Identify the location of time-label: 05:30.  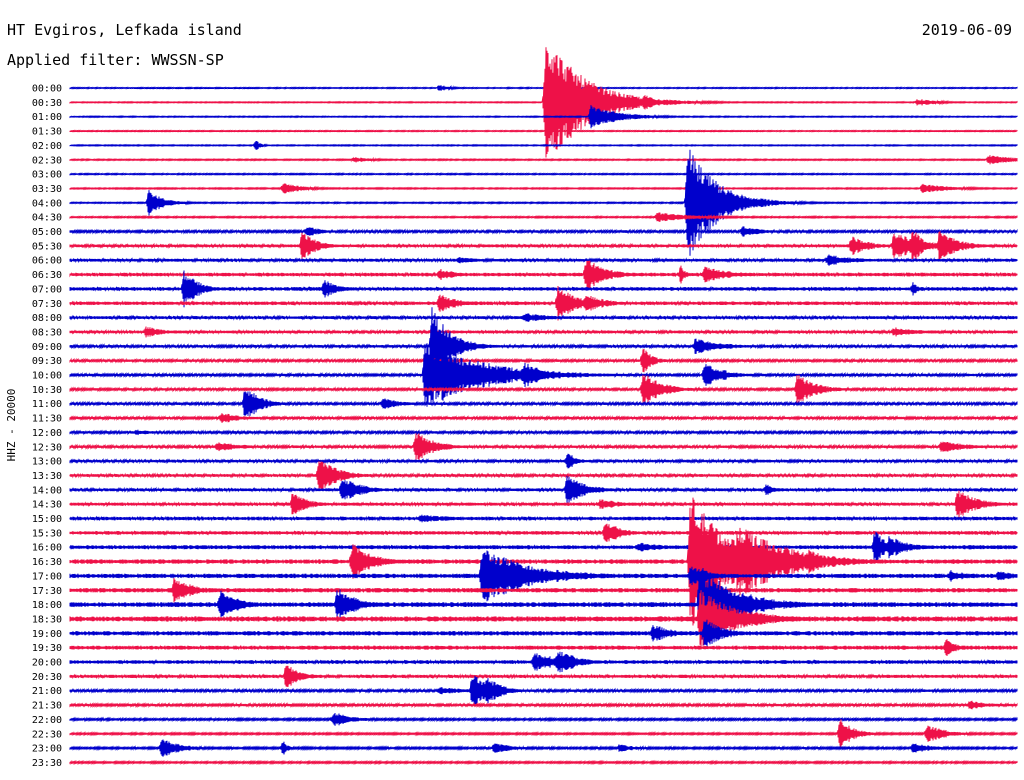
(47, 246).